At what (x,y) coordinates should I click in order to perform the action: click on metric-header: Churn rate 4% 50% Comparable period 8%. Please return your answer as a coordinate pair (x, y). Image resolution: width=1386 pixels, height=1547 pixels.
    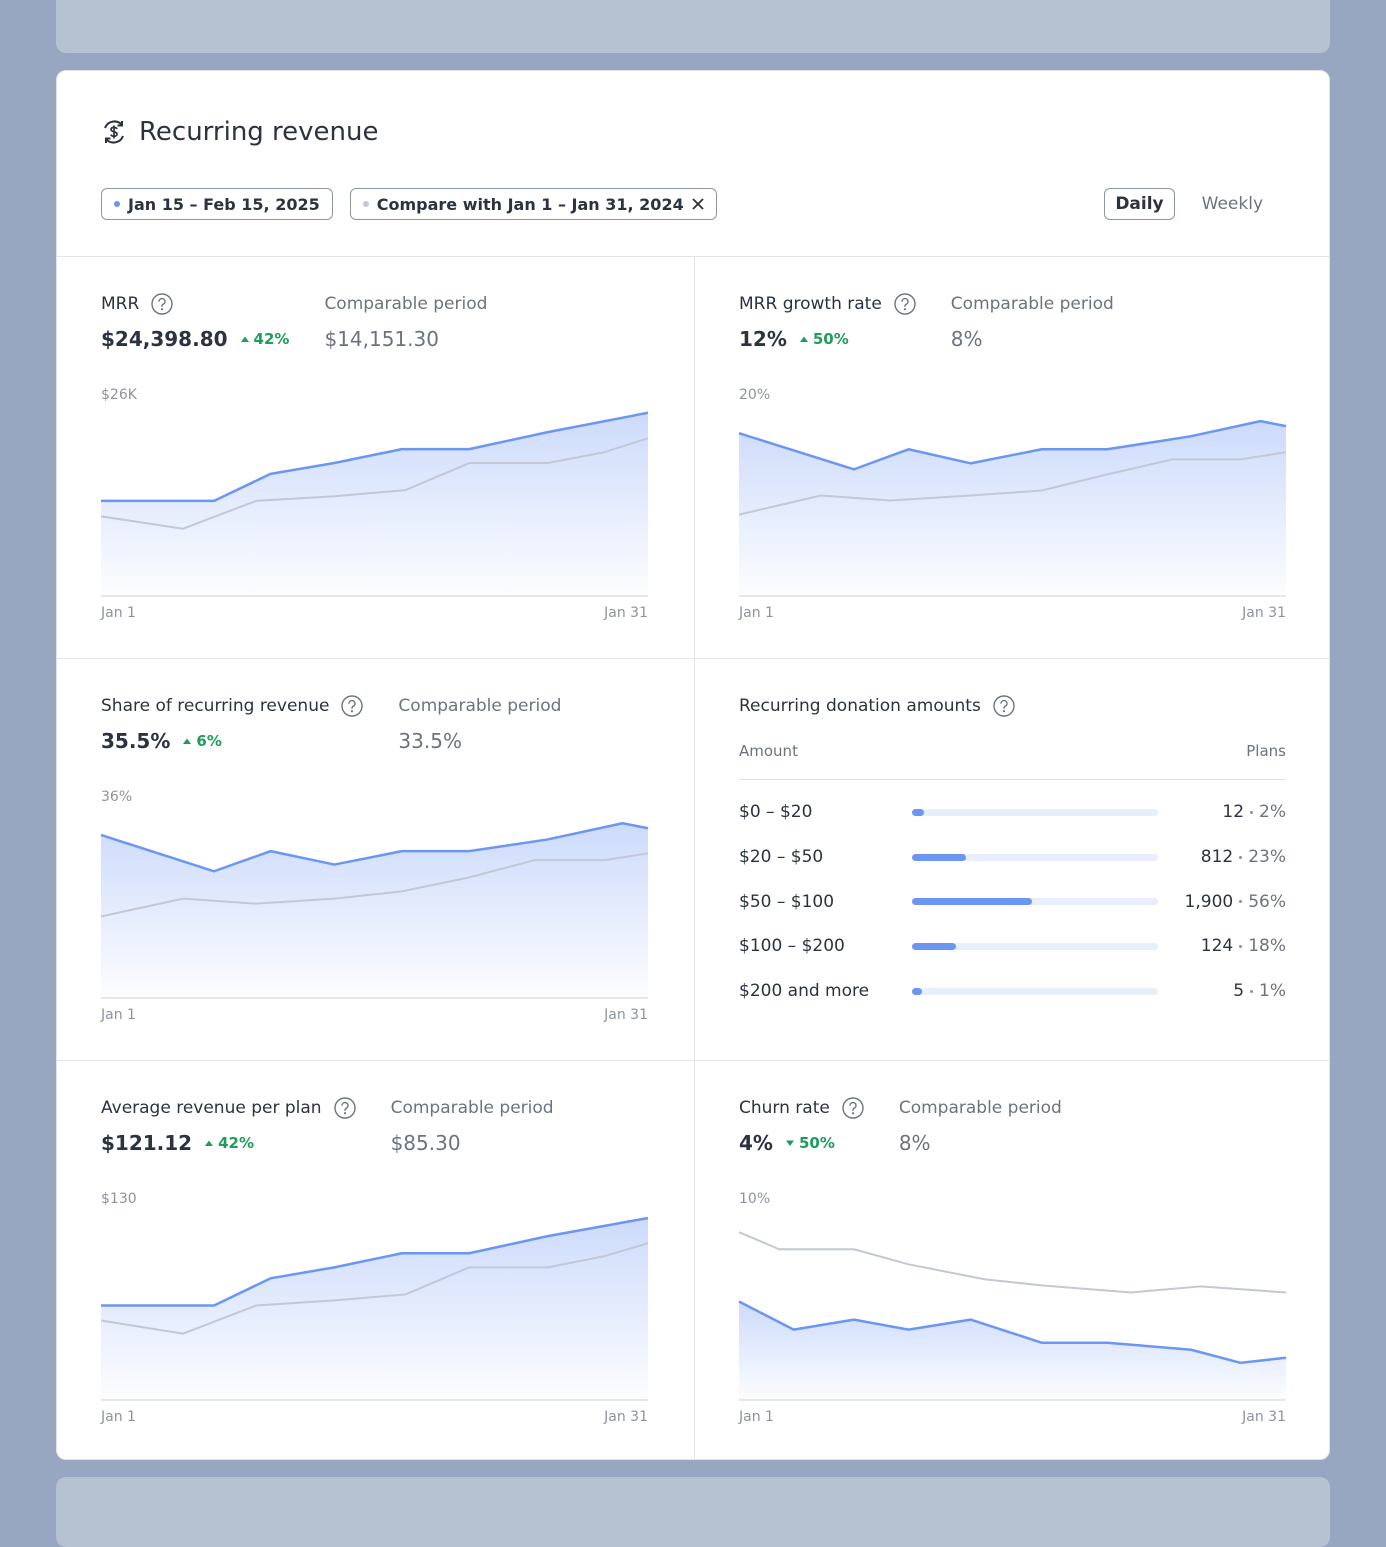
    Looking at the image, I should click on (1034, 1127).